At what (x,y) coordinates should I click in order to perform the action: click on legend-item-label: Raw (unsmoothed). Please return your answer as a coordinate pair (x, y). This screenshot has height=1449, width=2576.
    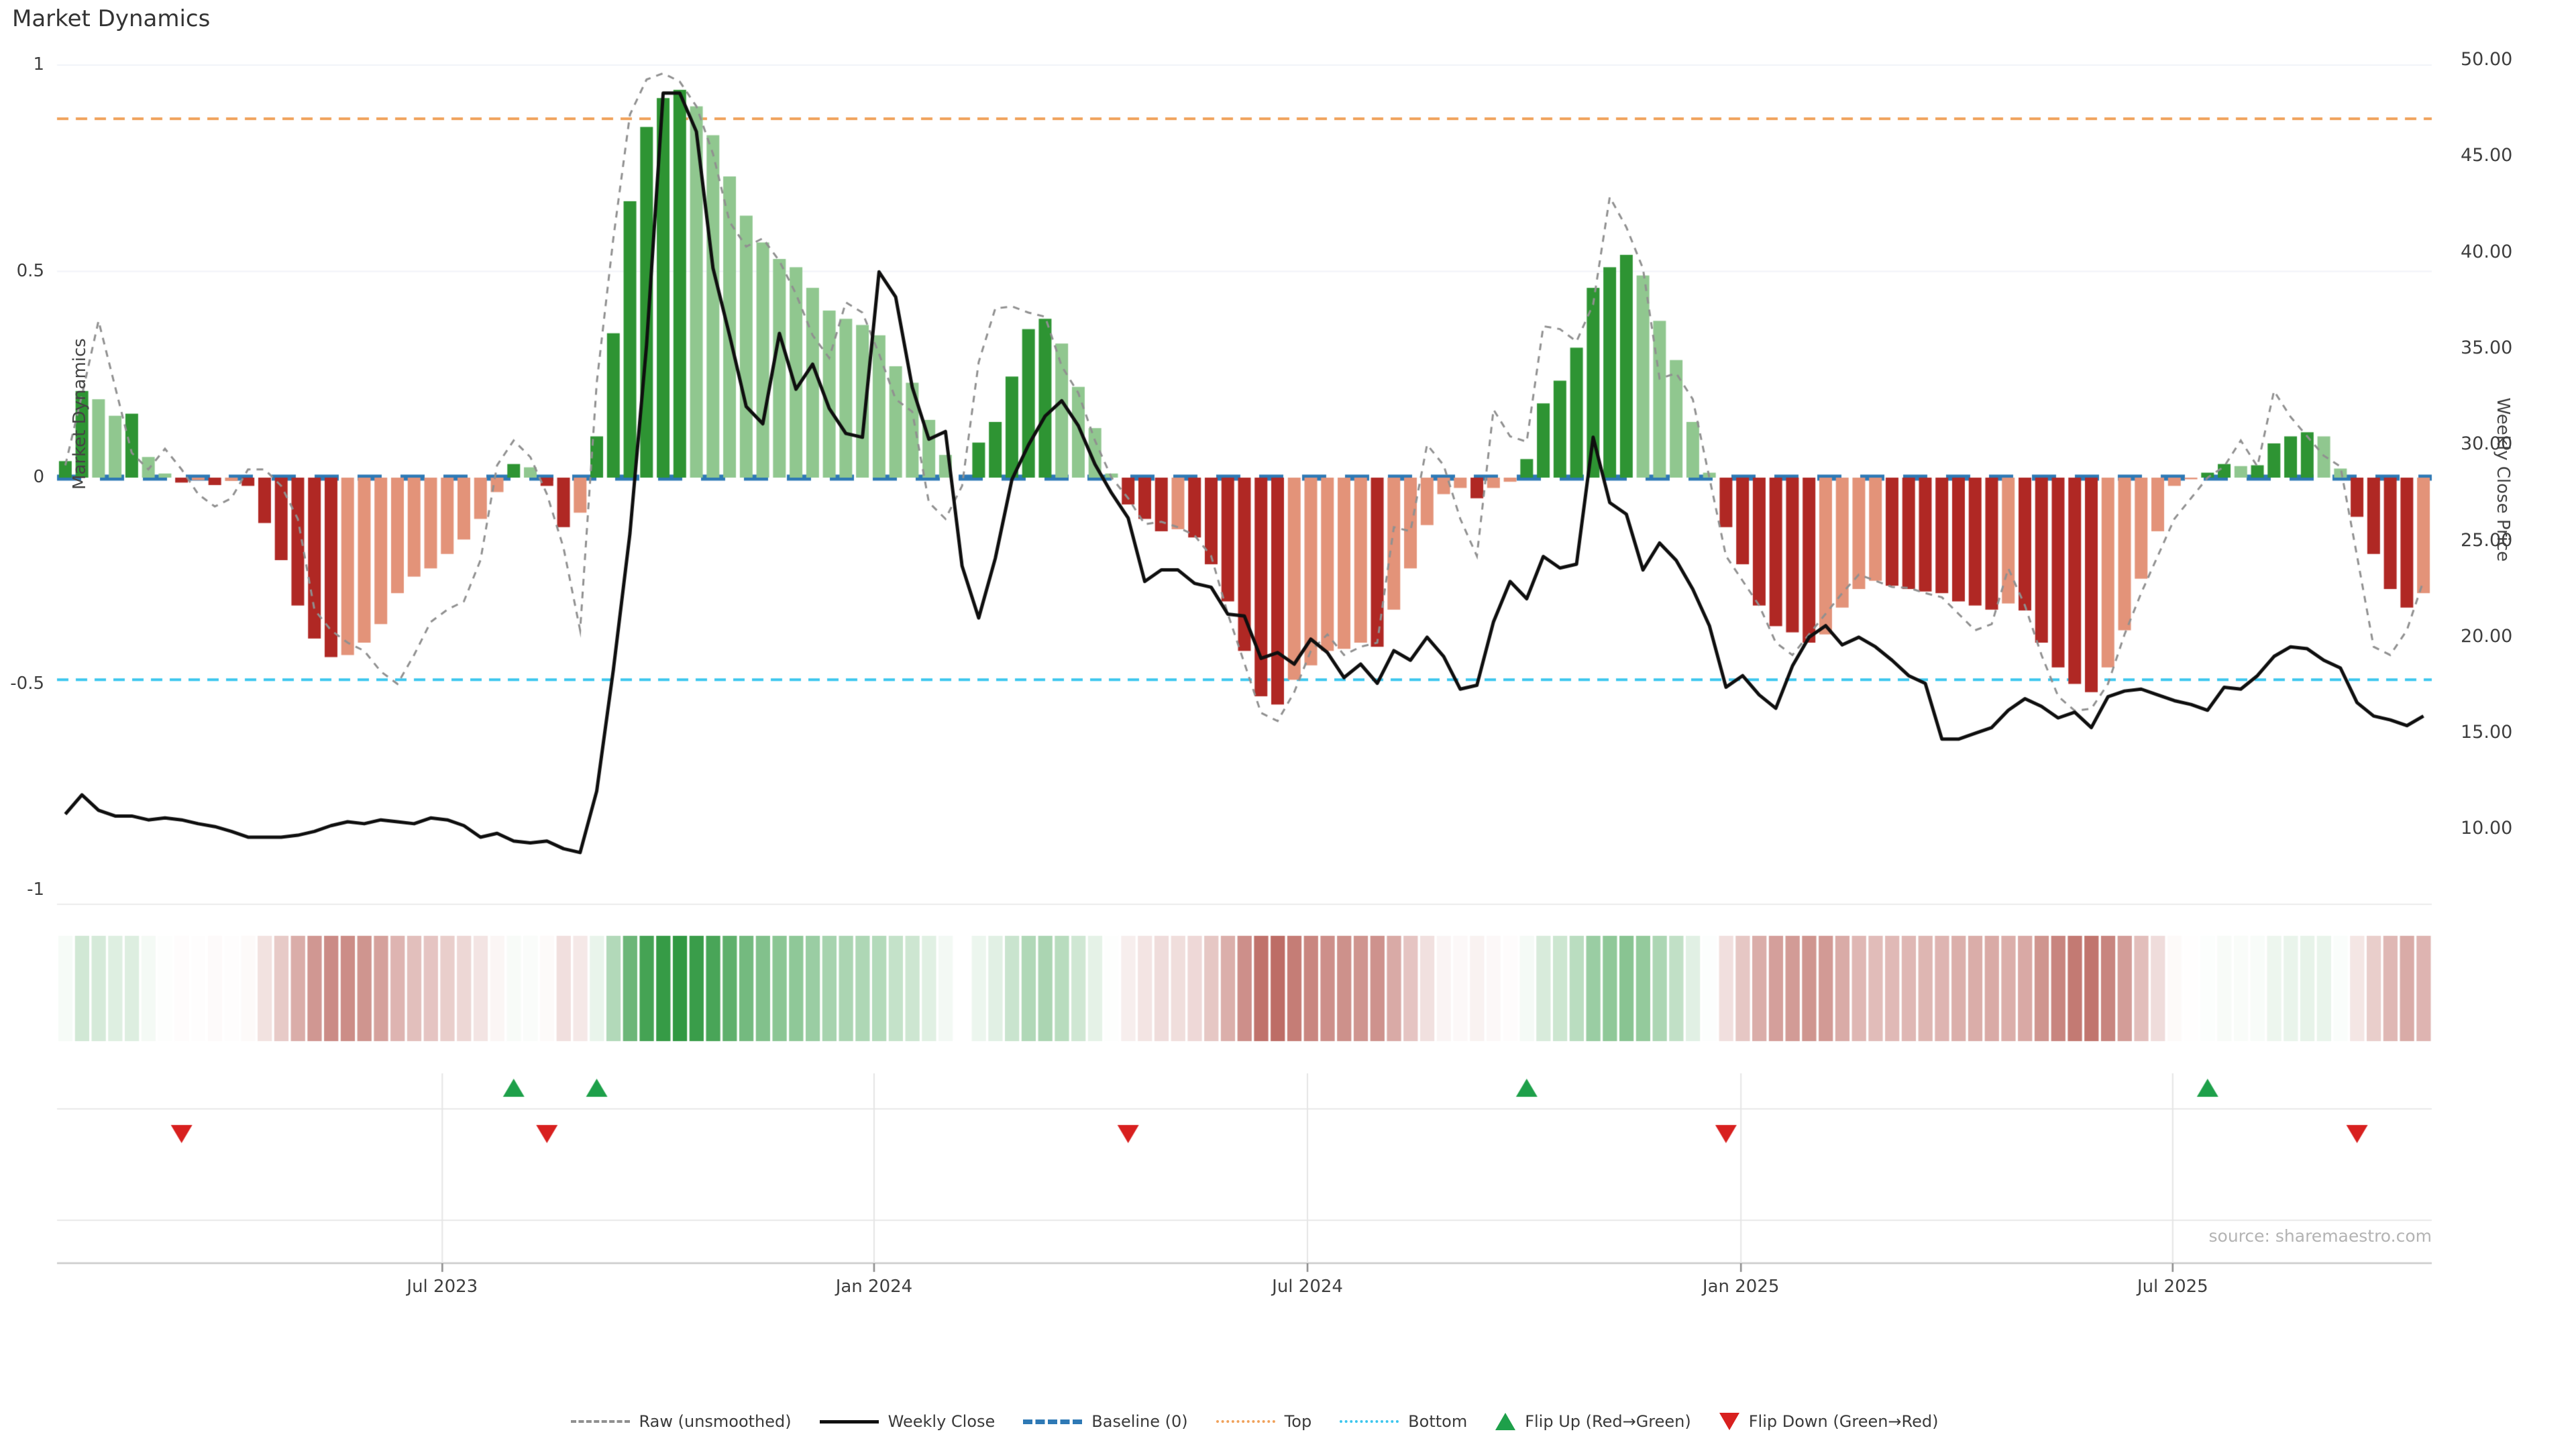
    Looking at the image, I should click on (715, 1421).